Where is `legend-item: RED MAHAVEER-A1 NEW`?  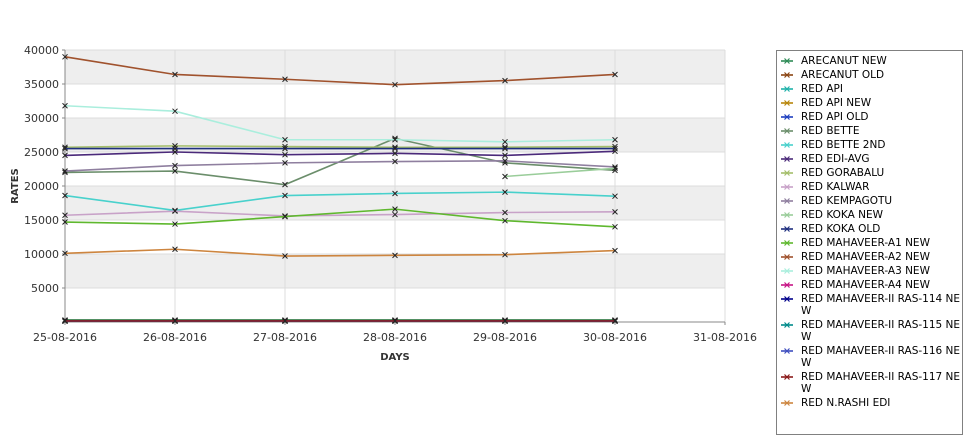
legend-item: RED MAHAVEER-A1 NEW is located at coordinates (869, 243).